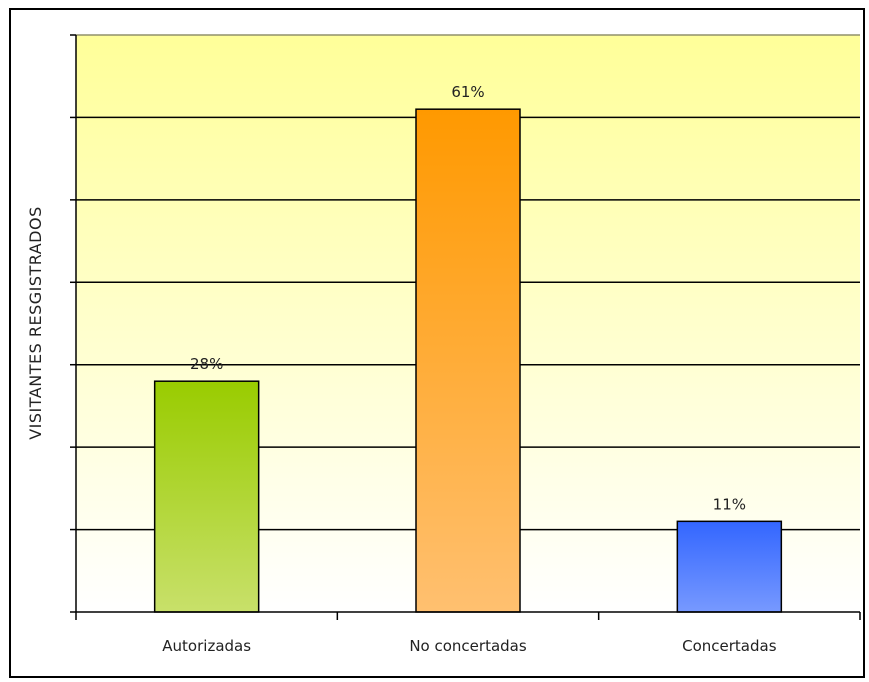 This screenshot has width=869, height=682. What do you see at coordinates (467, 92) in the screenshot?
I see `data-label: 61%` at bounding box center [467, 92].